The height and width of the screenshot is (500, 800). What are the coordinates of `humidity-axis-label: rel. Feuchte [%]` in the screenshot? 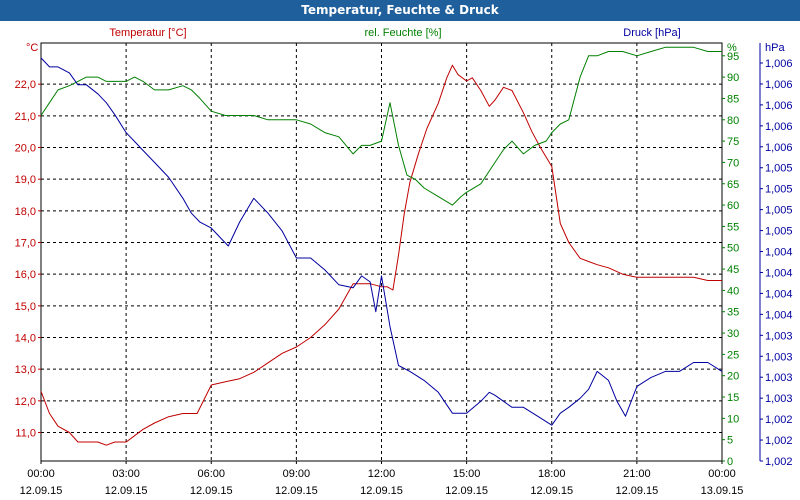 It's located at (402, 33).